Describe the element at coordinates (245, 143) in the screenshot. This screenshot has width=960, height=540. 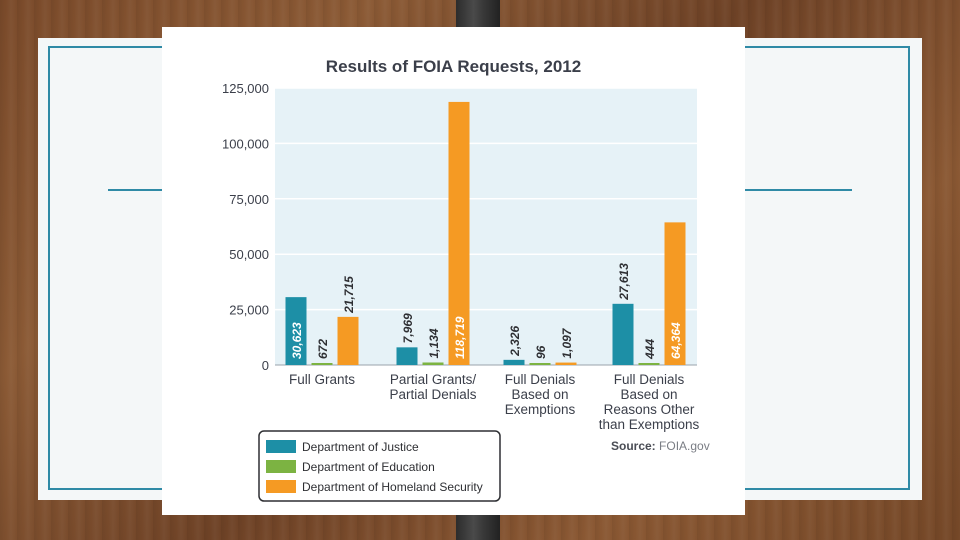
I see `y-tick-label: 100,000` at that location.